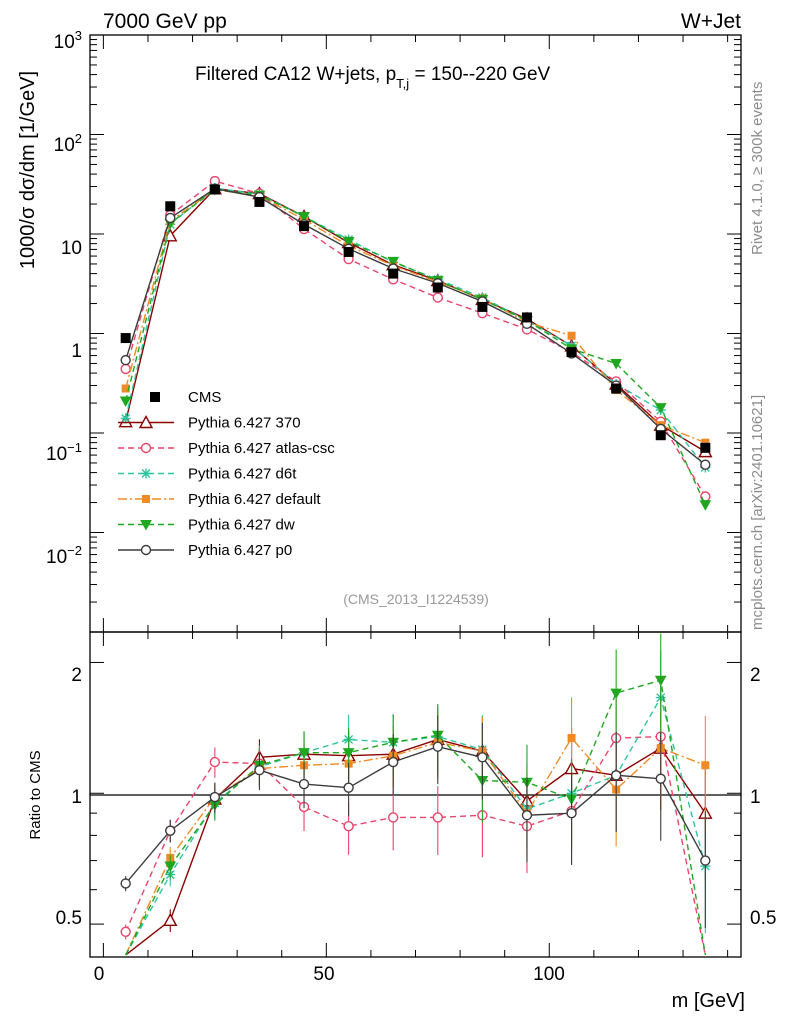 Image resolution: width=786 pixels, height=1024 pixels. Describe the element at coordinates (323, 974) in the screenshot. I see `x-tick-label-50: 50` at that location.